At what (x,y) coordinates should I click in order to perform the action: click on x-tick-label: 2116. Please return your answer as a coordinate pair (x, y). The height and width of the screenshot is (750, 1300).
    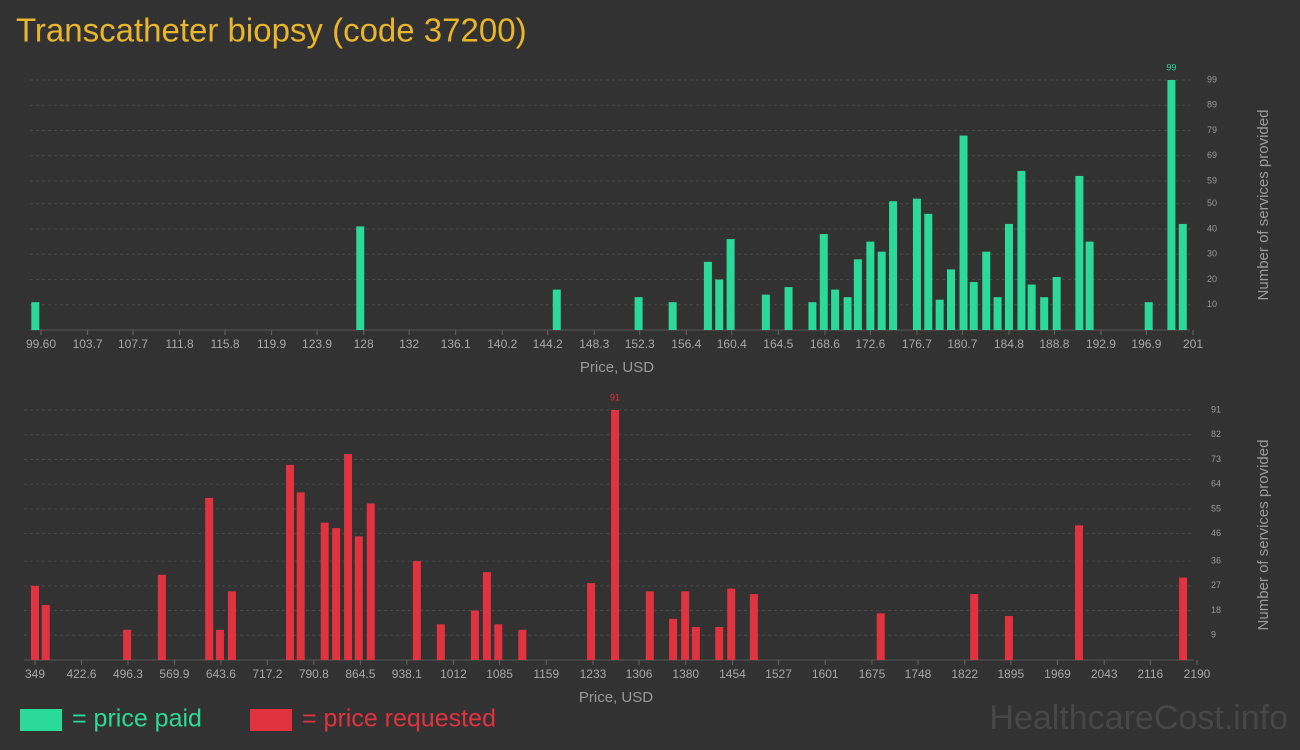
    Looking at the image, I should click on (1150, 674).